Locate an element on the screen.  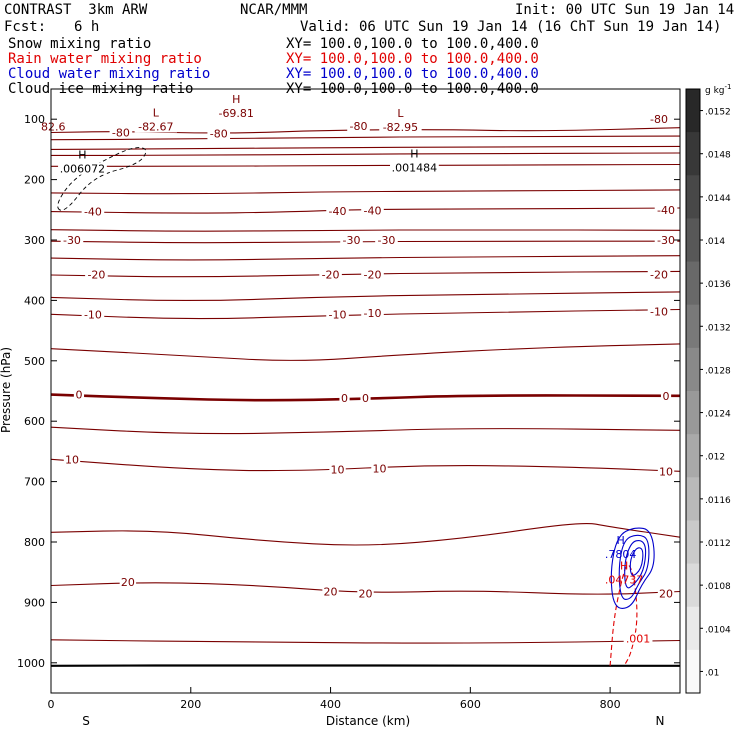
colorbar-label-1: .0148 is located at coordinates (718, 156).